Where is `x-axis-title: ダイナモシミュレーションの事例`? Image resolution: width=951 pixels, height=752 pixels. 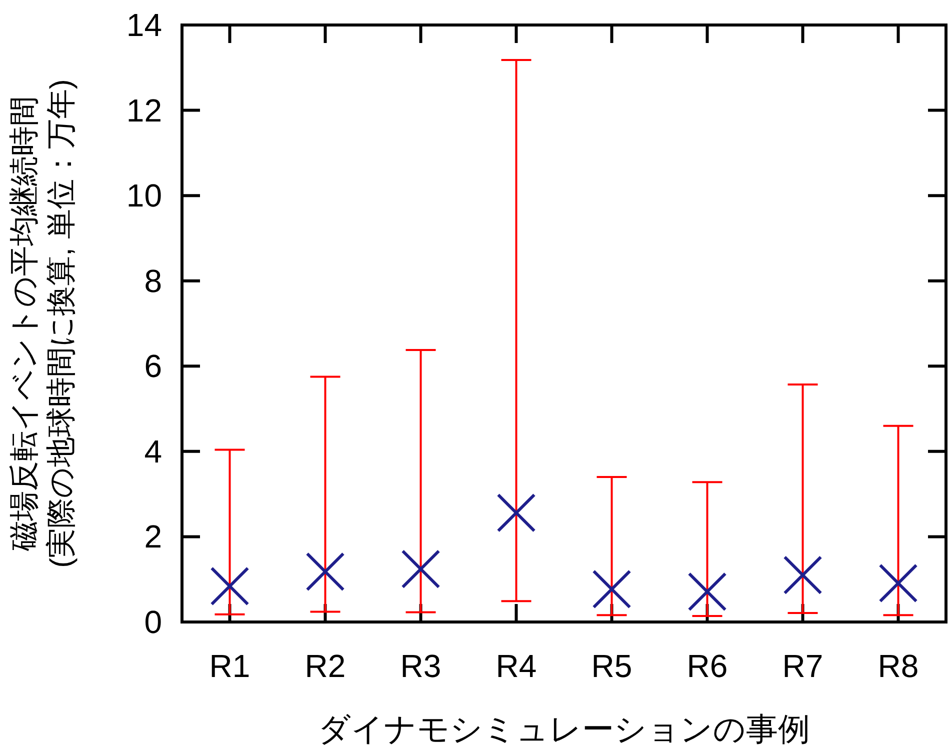 x-axis-title: ダイナモシミュレーションの事例 is located at coordinates (564, 729).